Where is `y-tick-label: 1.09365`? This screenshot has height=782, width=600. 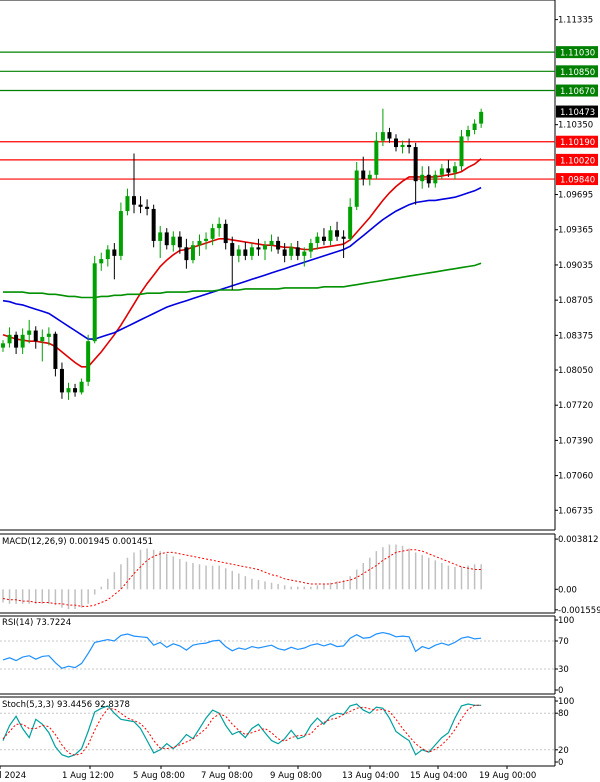 y-tick-label: 1.09365 is located at coordinates (575, 231).